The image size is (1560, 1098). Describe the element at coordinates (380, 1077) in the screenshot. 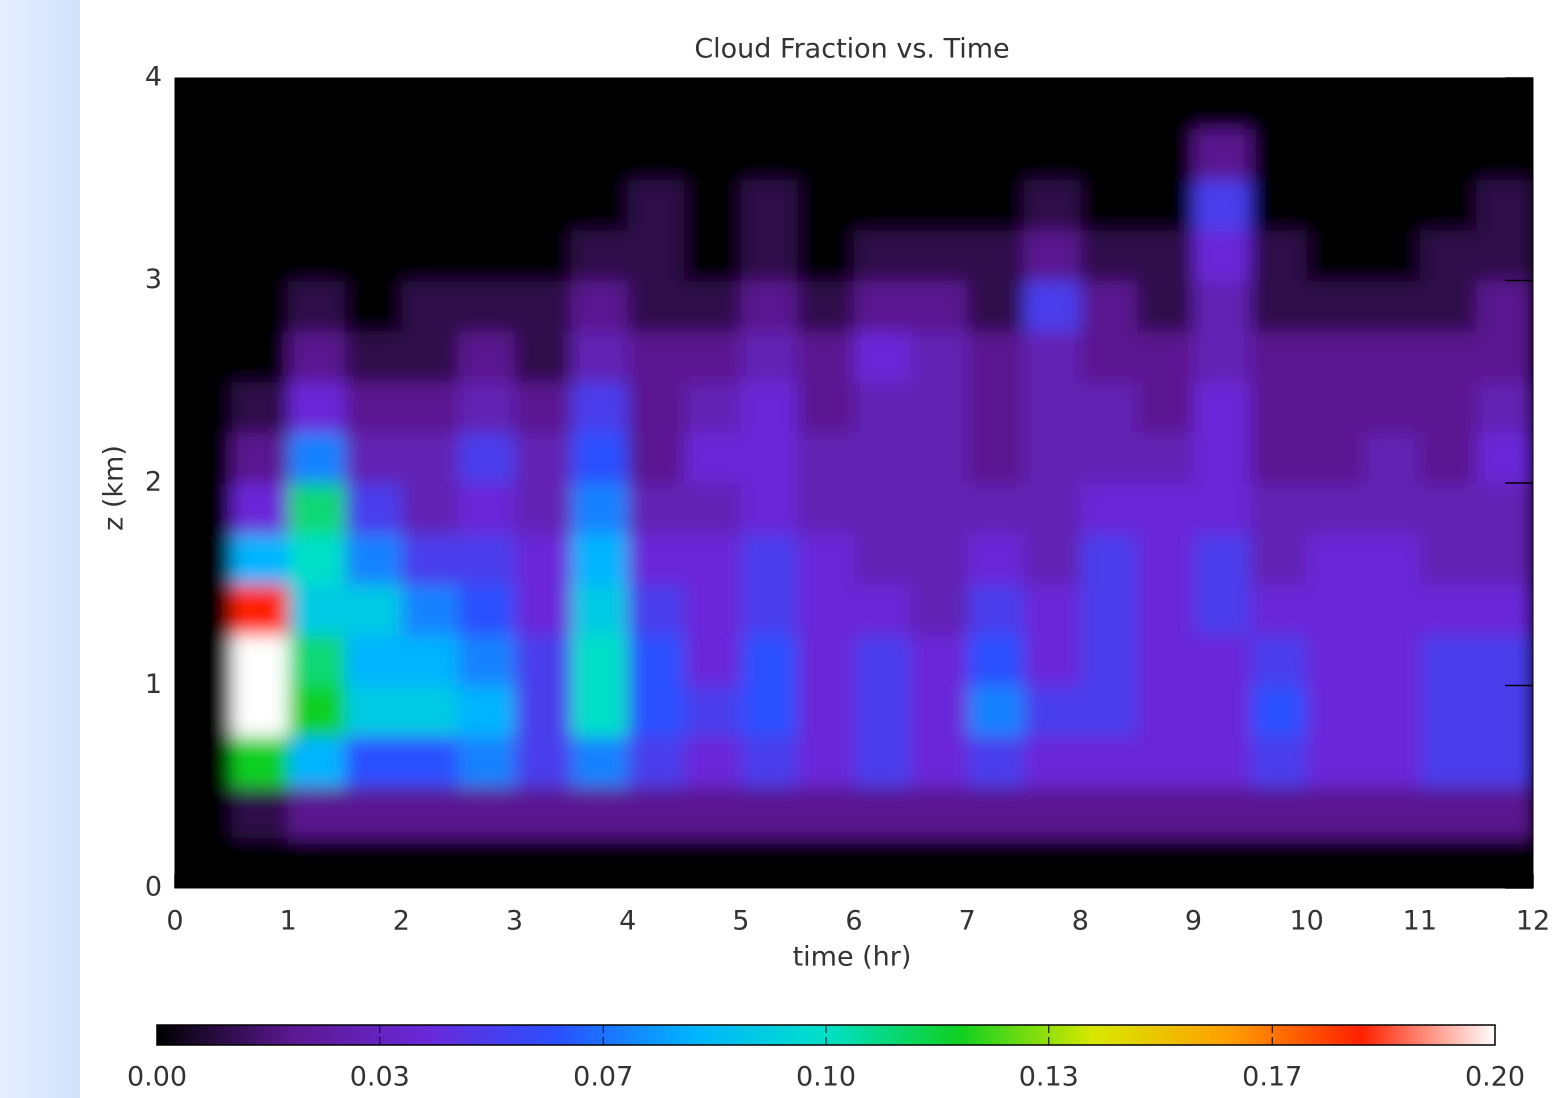

I see `colorbar-tick-label: 0.03` at that location.